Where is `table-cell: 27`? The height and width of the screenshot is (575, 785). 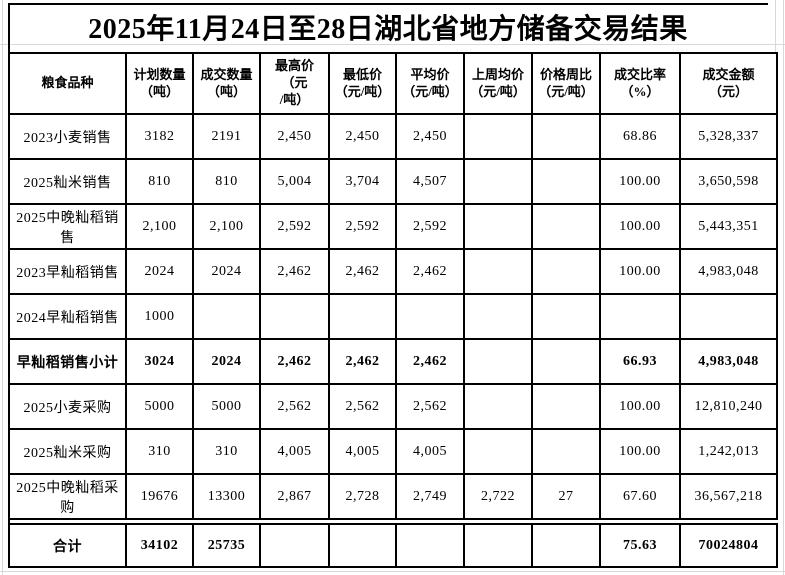
table-cell: 27 is located at coordinates (566, 496).